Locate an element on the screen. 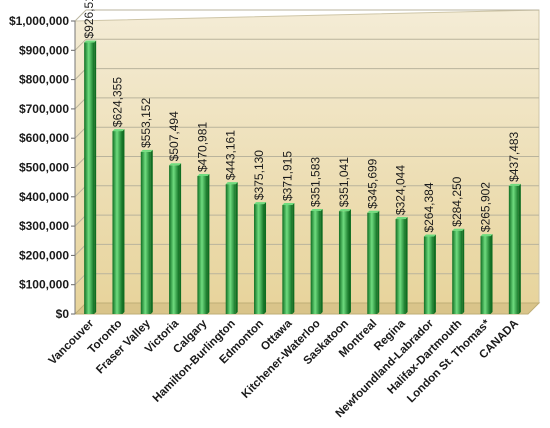 The width and height of the screenshot is (550, 428). data-label-5: $443,161 is located at coordinates (231, 155).